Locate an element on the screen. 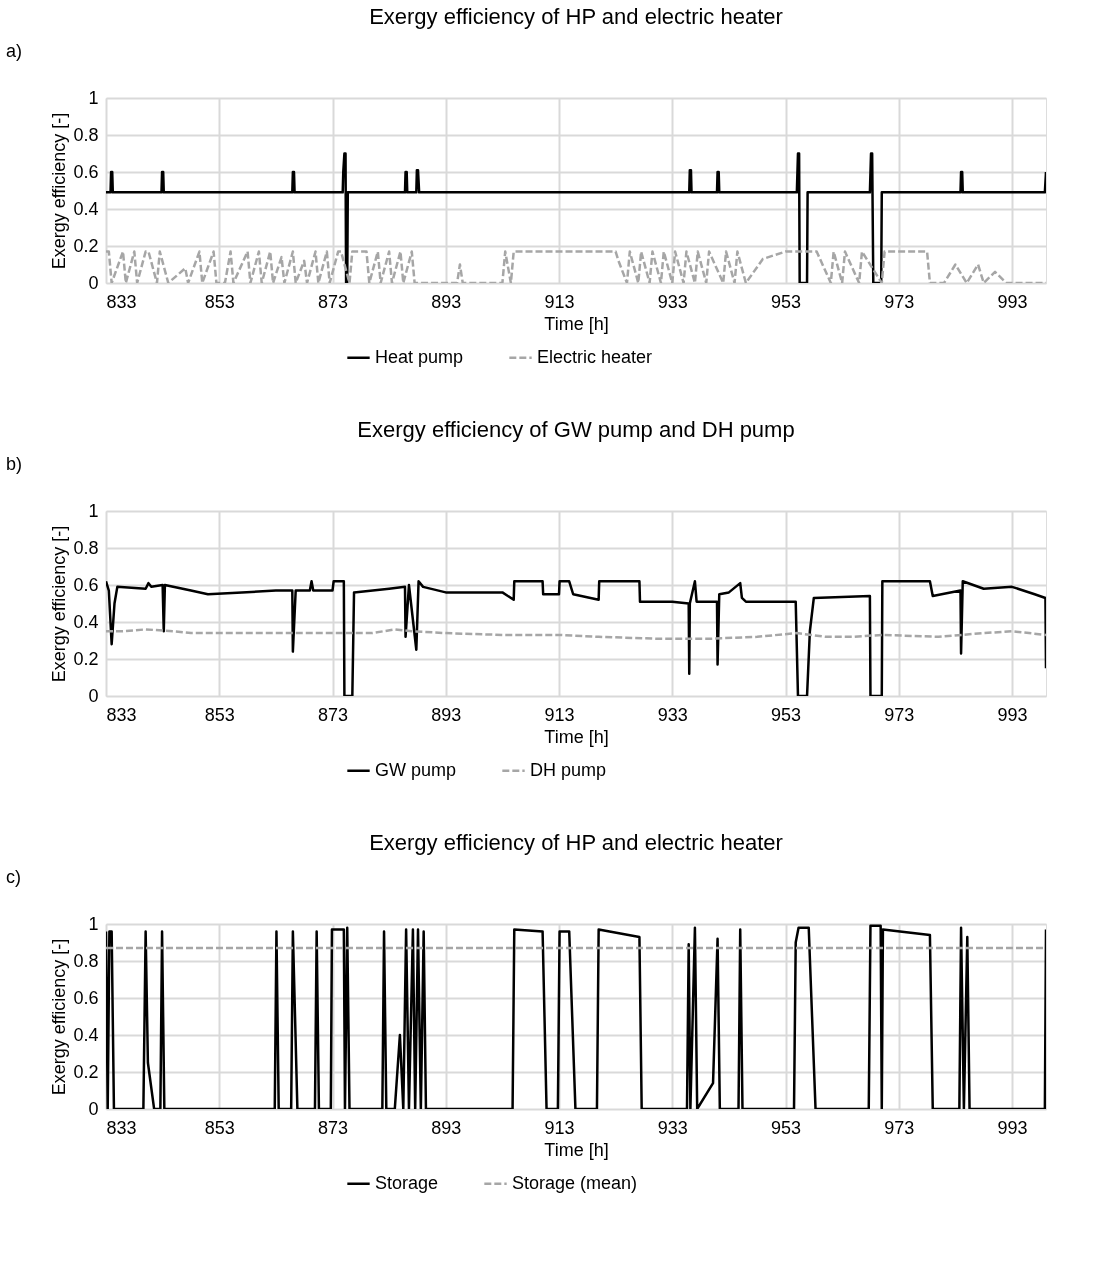  text: b) is located at coordinates (14, 464).